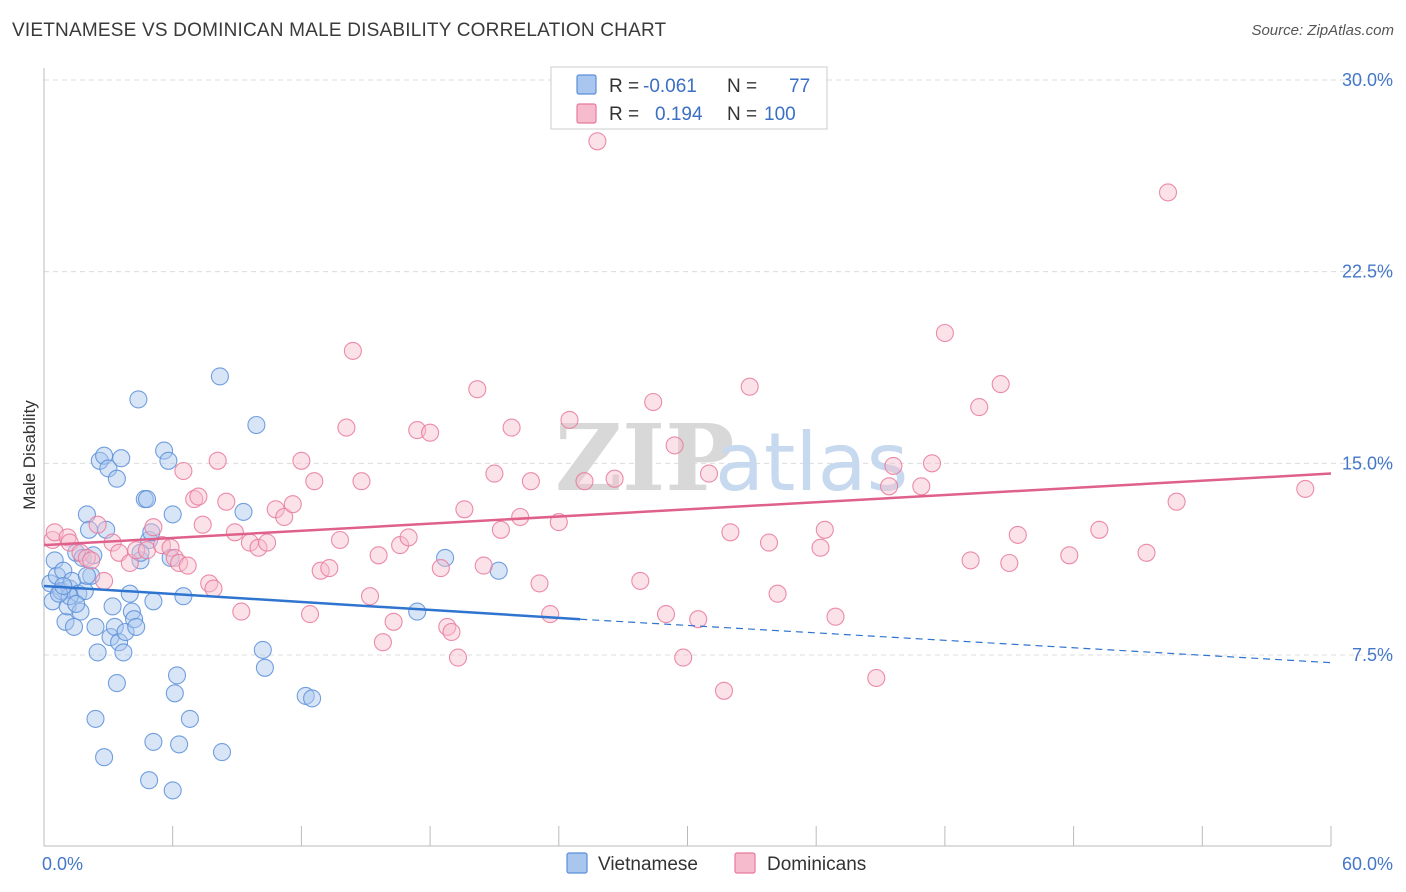 Image resolution: width=1406 pixels, height=892 pixels. Describe the element at coordinates (624, 86) in the screenshot. I see `legend-r-label-0: R =` at that location.